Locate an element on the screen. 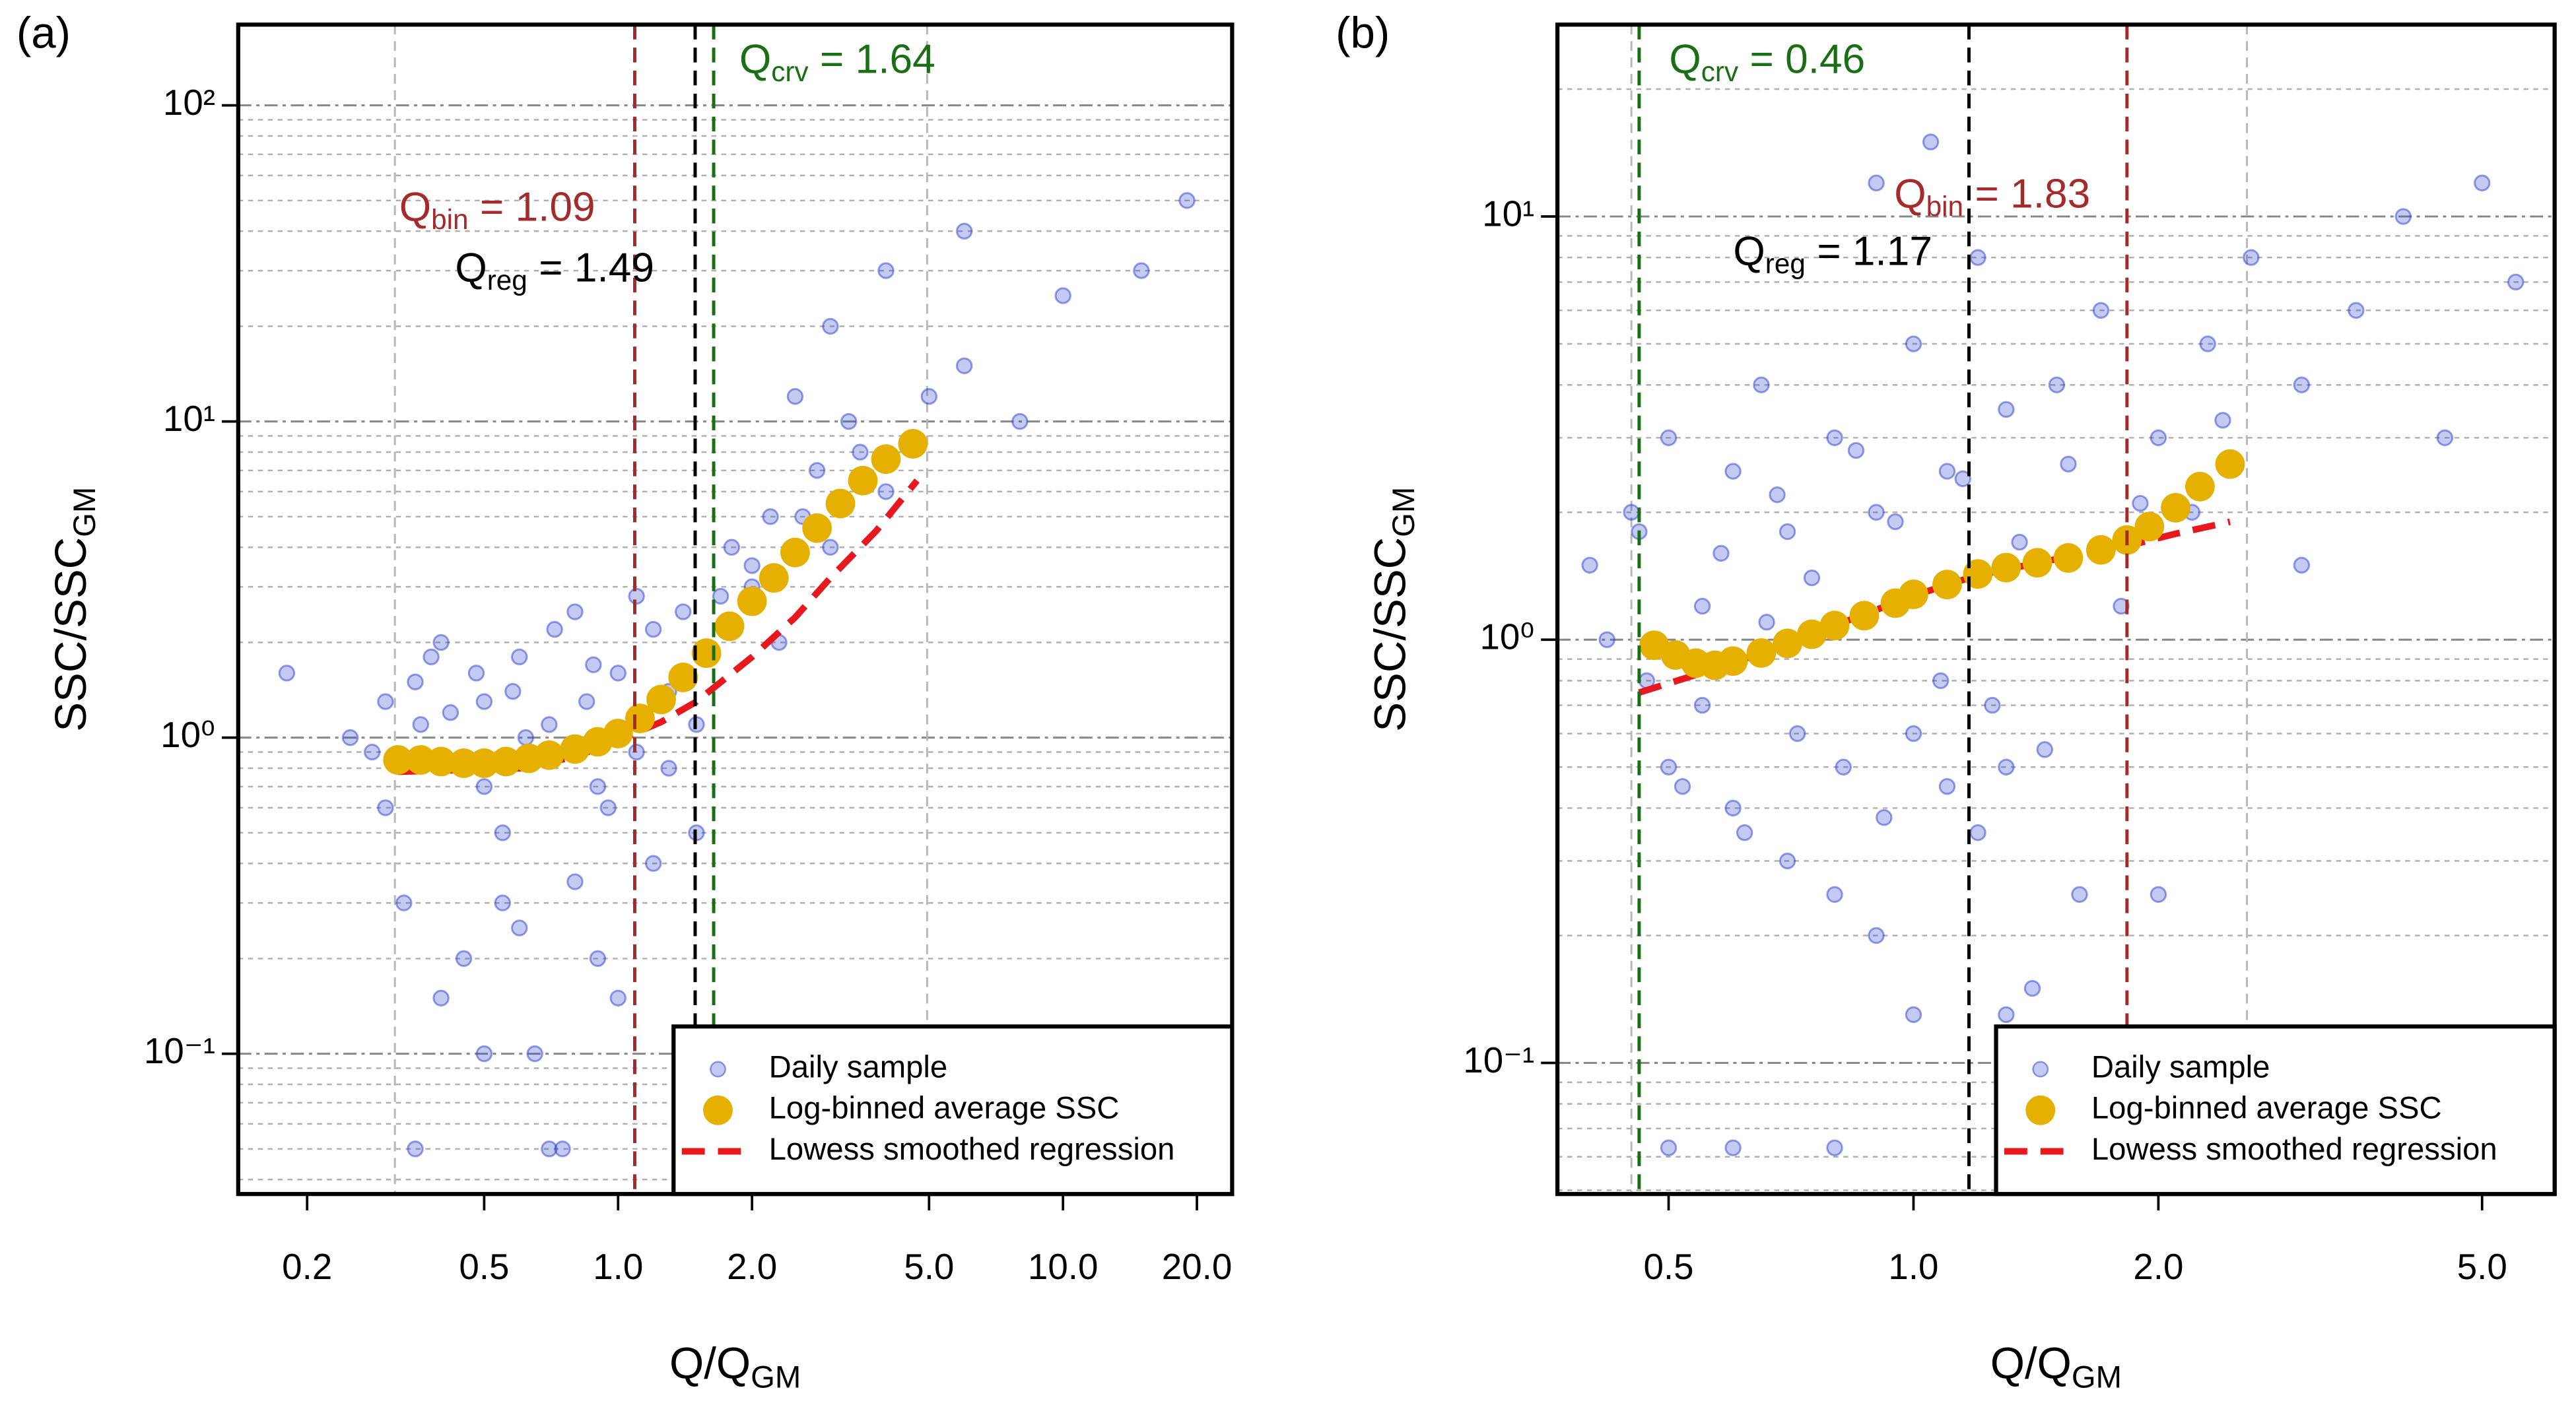  threshold-label: Qbin = 1.83 is located at coordinates (1992, 197).